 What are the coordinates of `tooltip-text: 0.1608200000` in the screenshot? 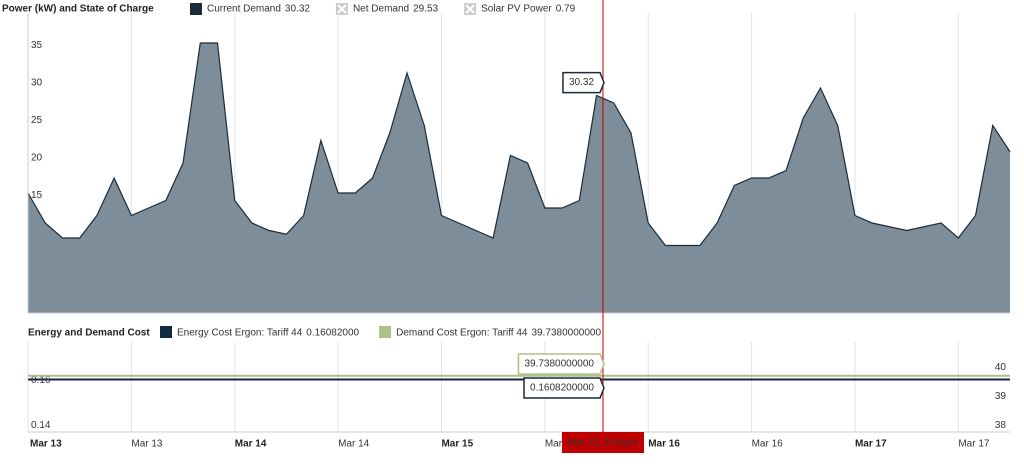 It's located at (562, 388).